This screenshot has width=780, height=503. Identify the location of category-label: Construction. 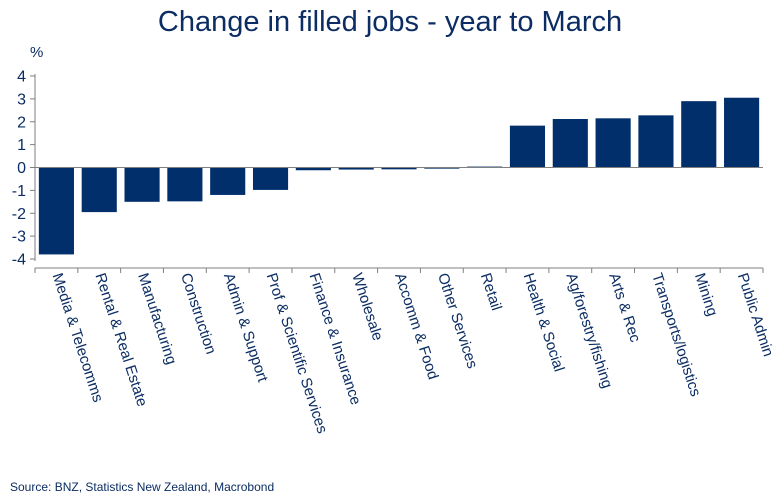
(198, 313).